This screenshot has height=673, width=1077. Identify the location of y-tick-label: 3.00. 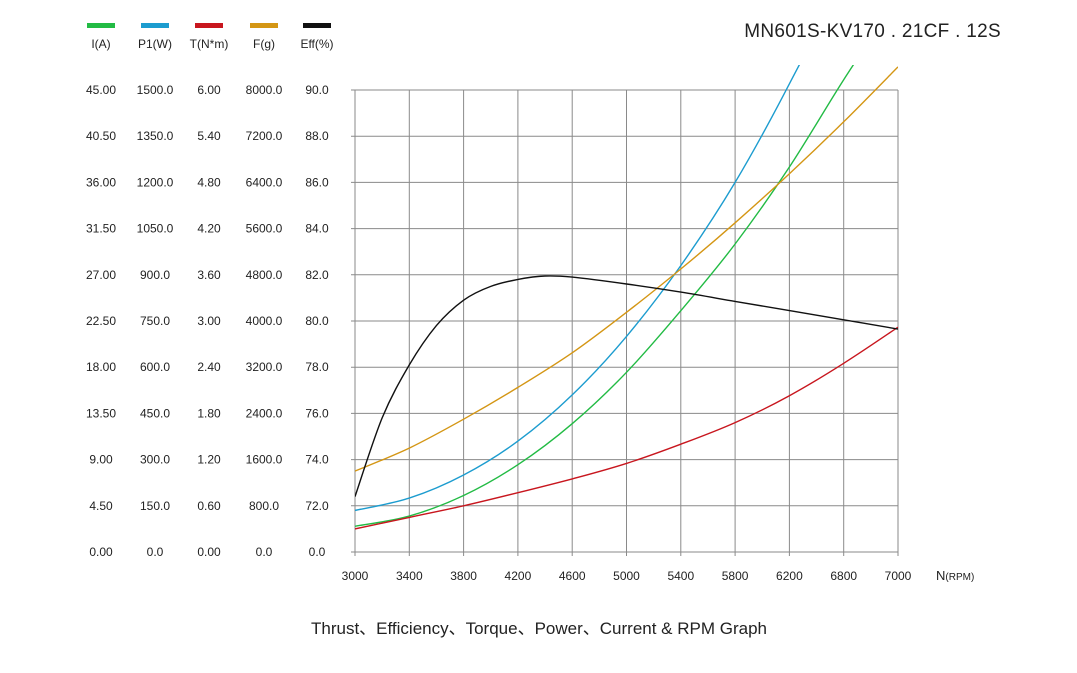
(209, 321).